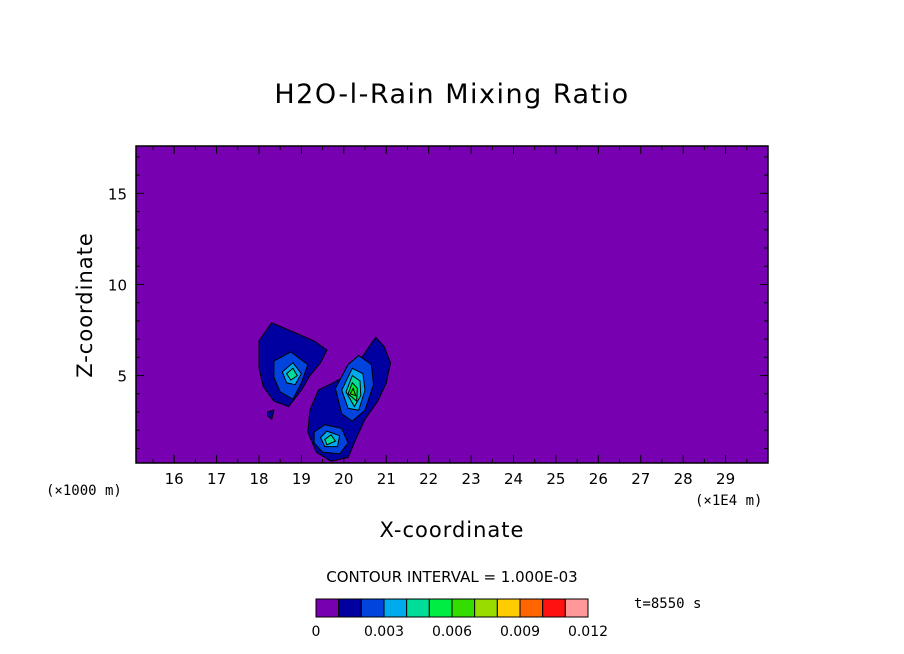 The width and height of the screenshot is (904, 654). What do you see at coordinates (683, 479) in the screenshot?
I see `x-tick-label: 28` at bounding box center [683, 479].